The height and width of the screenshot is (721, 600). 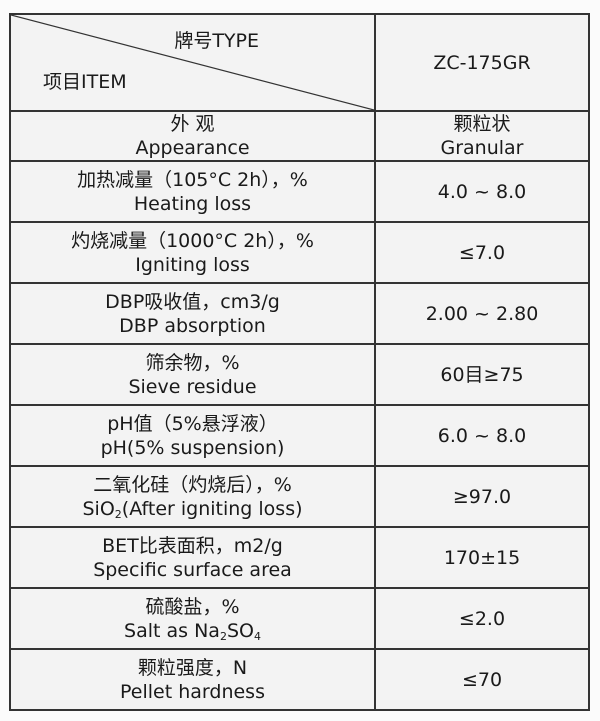 I want to click on item-zh: 二氧化硅（灼烧后），%, so click(x=192, y=484).